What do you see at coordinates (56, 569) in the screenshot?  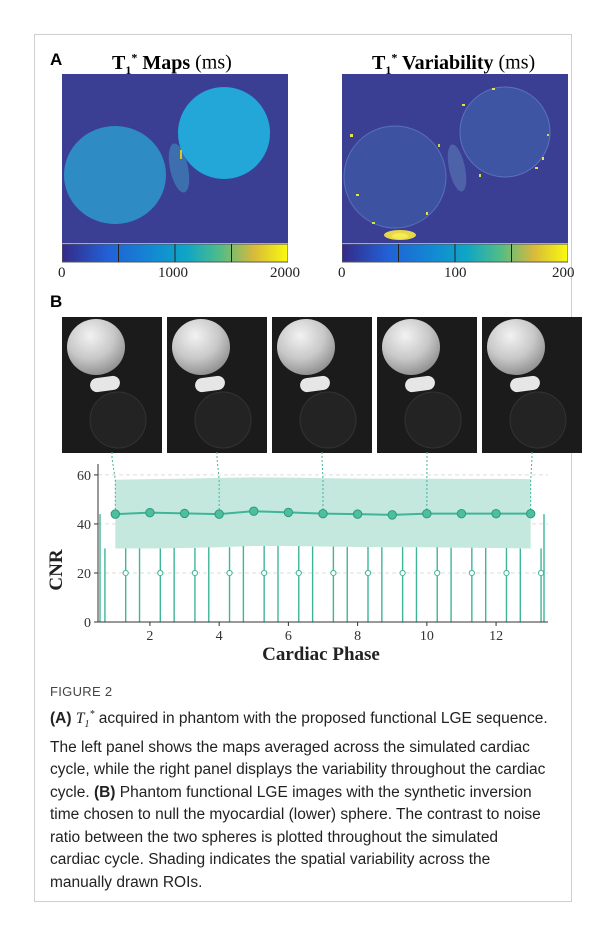 I see `y-axis-label: CNR` at bounding box center [56, 569].